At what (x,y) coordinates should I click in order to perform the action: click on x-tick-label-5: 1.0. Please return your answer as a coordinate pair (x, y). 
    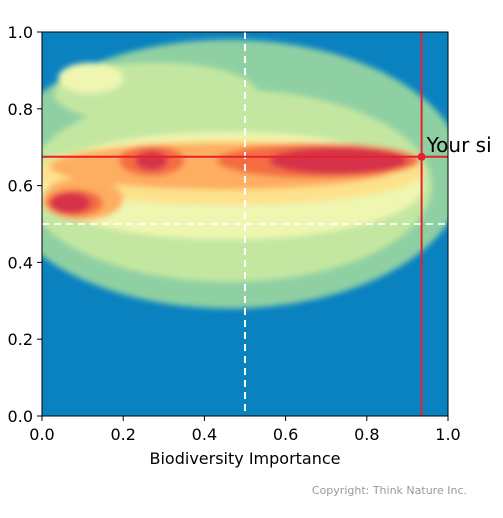
    Looking at the image, I should click on (447, 434).